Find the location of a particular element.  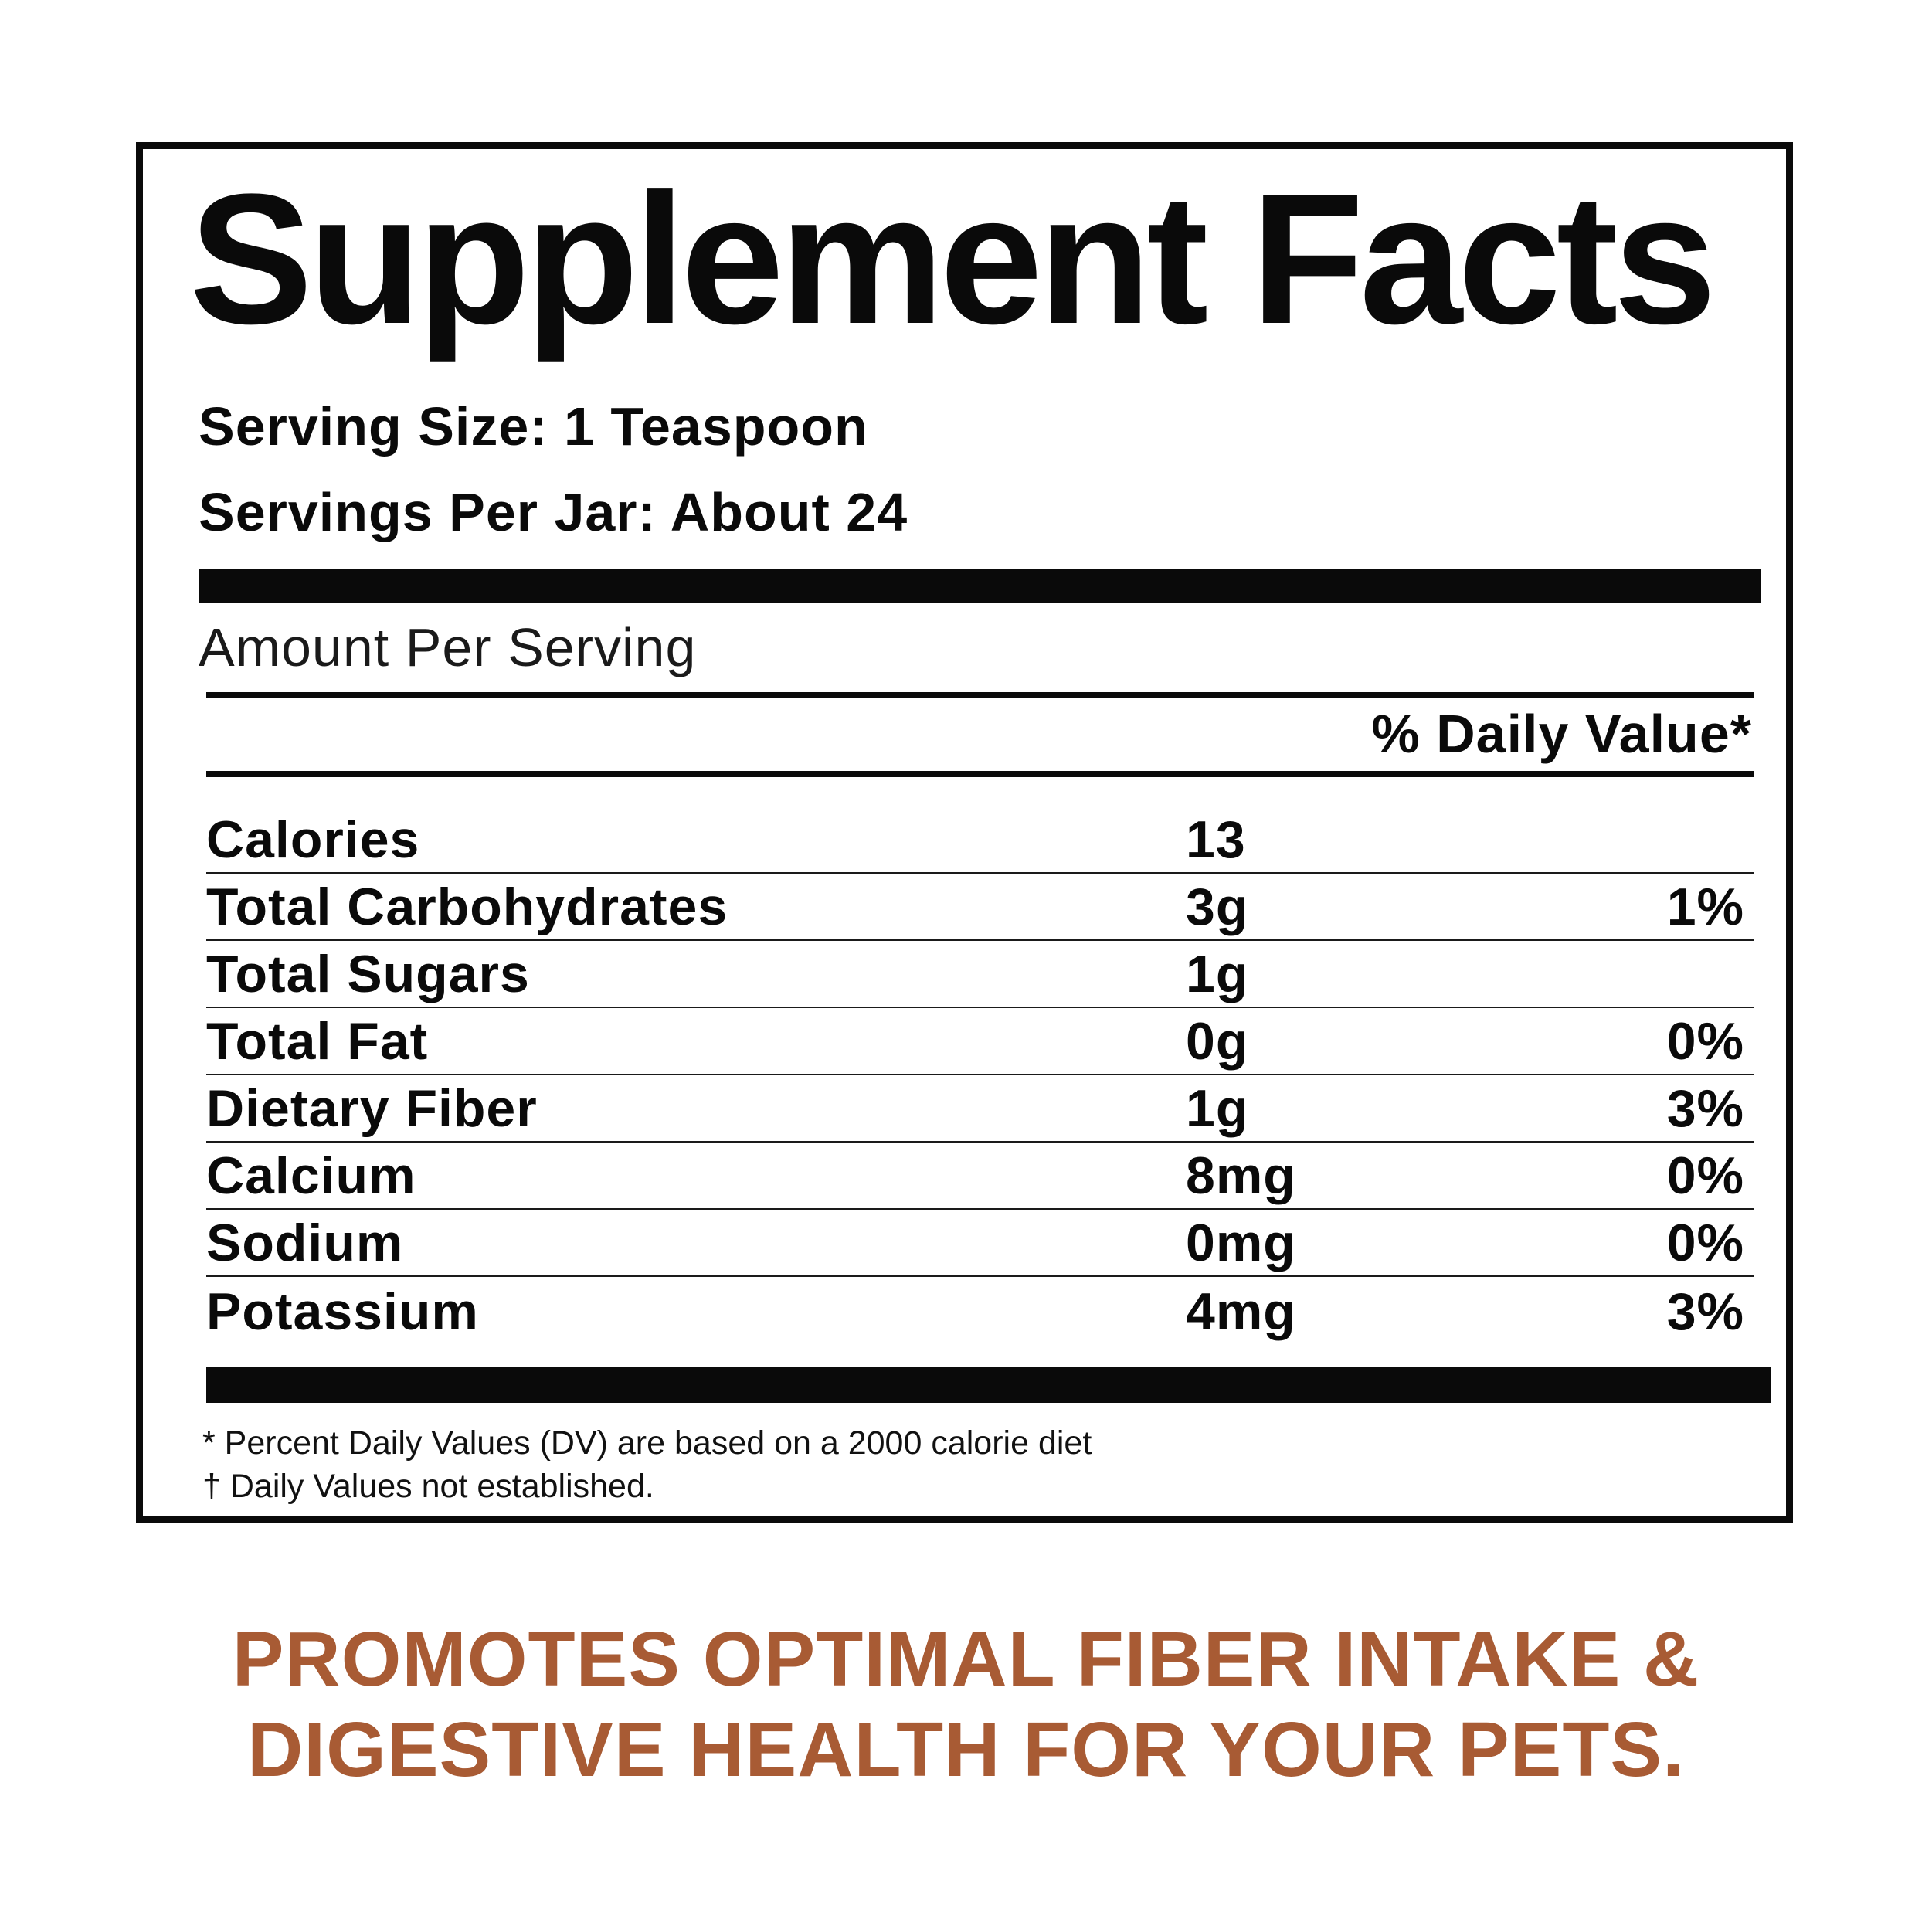

nutrient-amount: 0mg is located at coordinates (1241, 1243).